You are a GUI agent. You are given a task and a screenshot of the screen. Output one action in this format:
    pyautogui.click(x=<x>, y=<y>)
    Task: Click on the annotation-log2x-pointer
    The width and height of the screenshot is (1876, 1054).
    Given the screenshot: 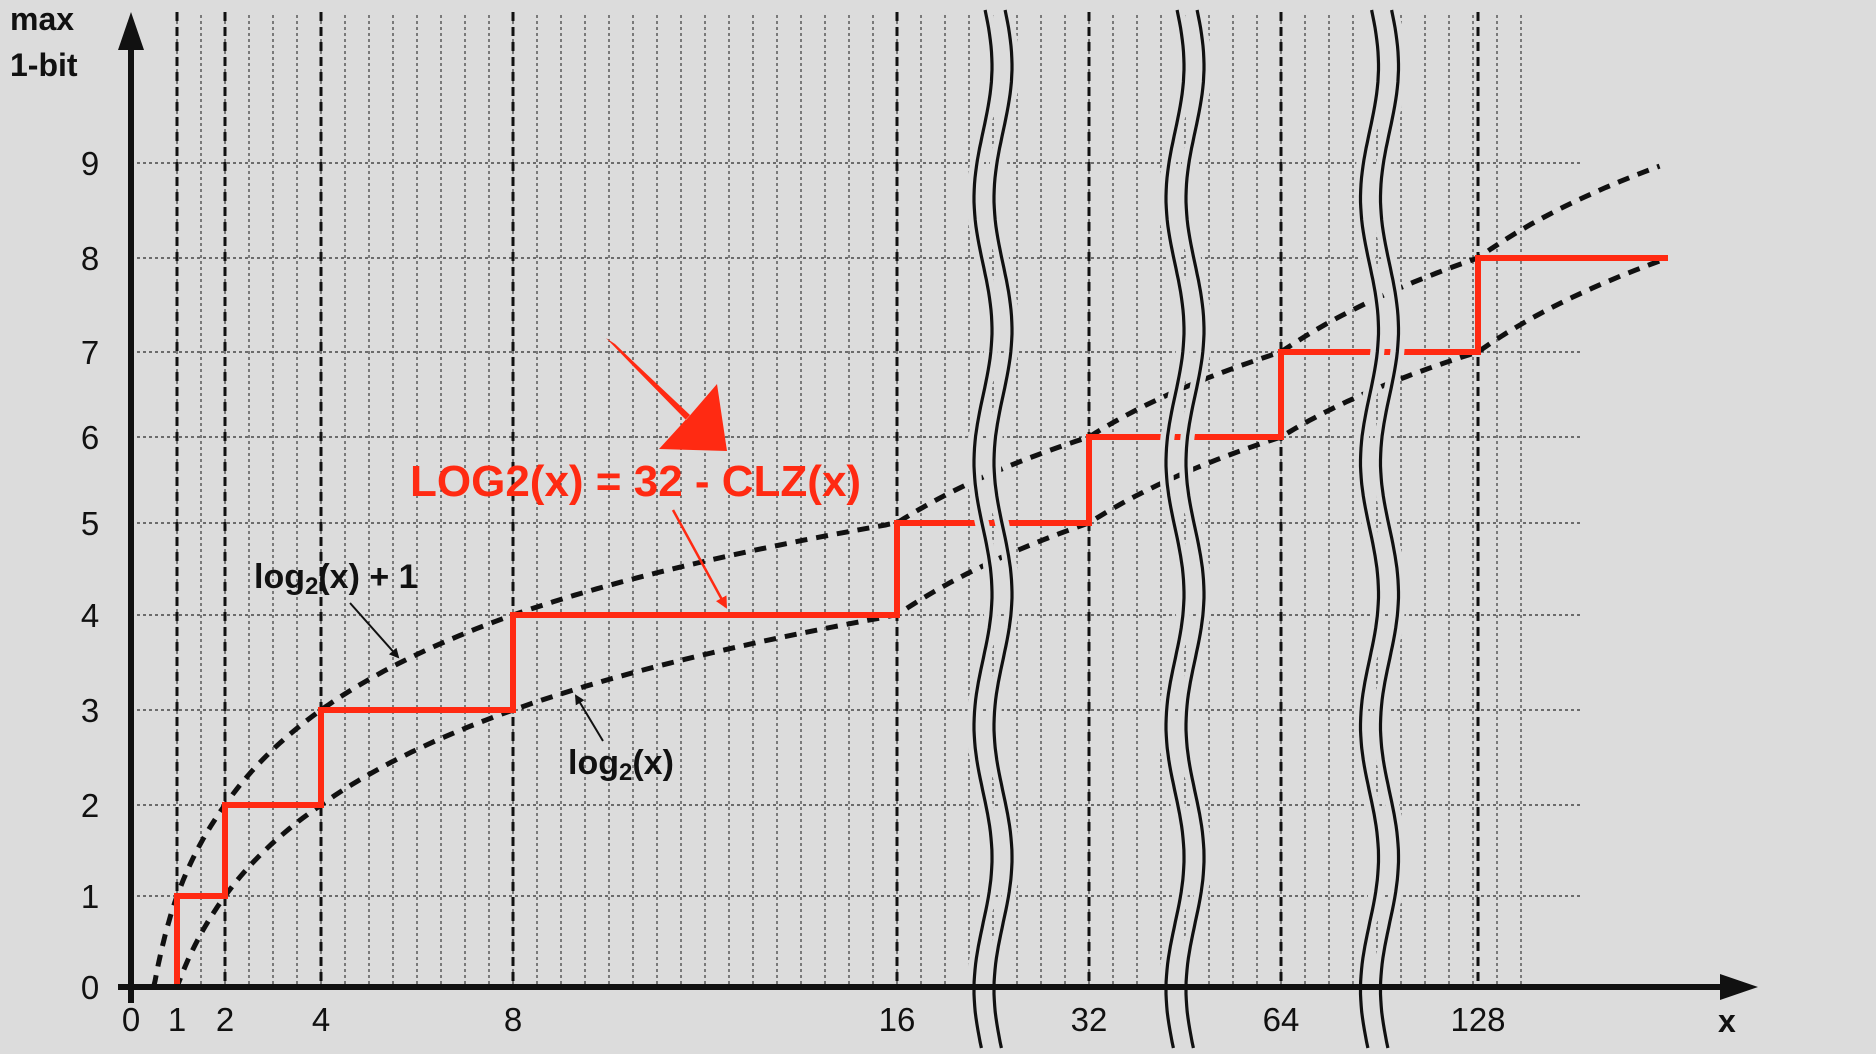 What is the action you would take?
    pyautogui.click(x=589, y=718)
    